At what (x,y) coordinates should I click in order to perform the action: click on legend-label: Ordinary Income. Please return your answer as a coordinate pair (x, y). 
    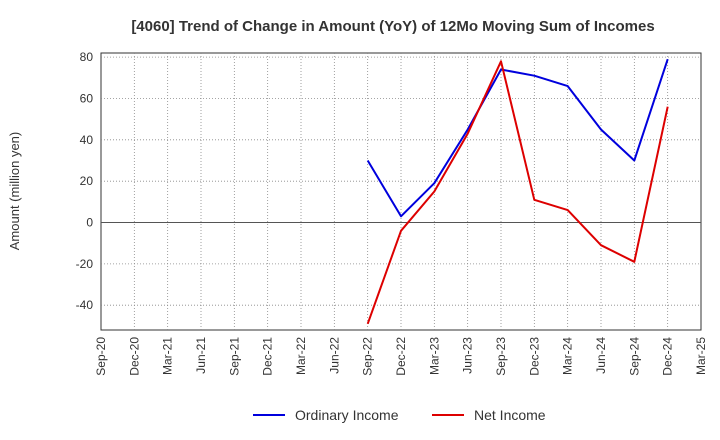
    Looking at the image, I should click on (347, 415).